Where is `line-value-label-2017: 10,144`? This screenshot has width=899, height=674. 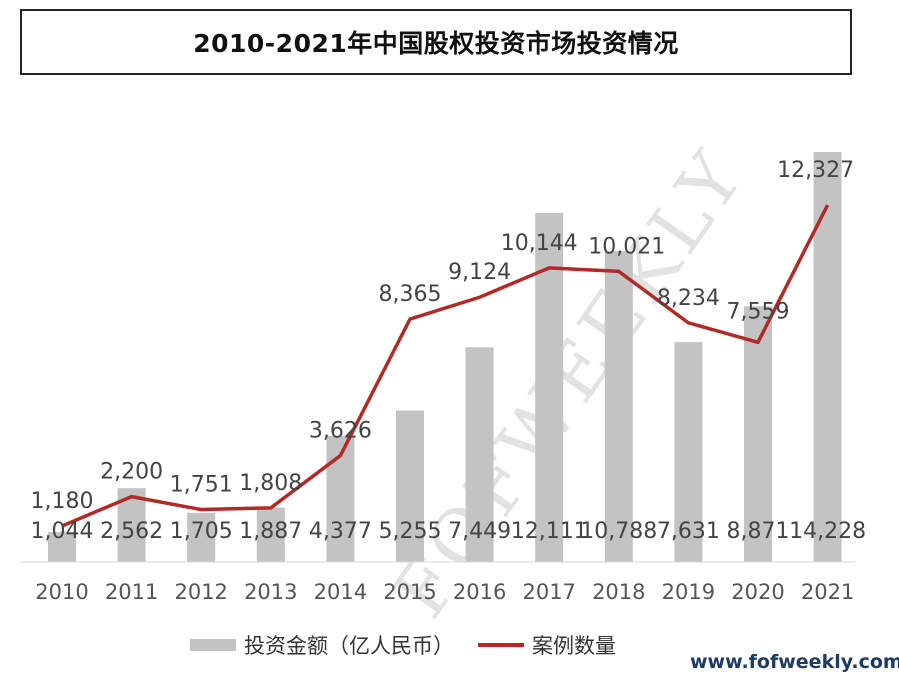
line-value-label-2017: 10,144 is located at coordinates (539, 243).